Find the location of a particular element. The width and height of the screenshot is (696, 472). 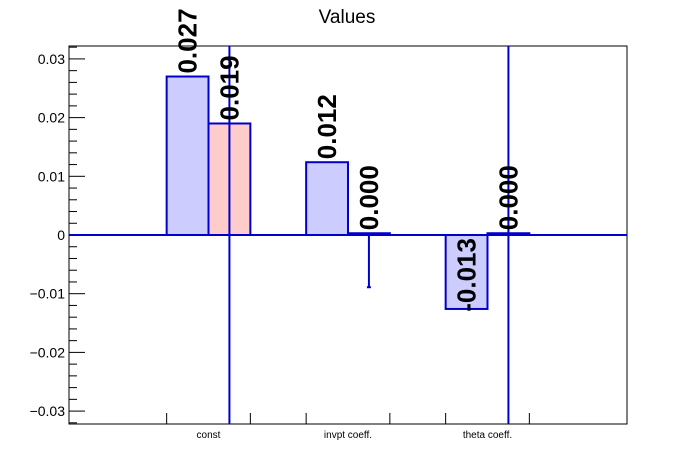

data-label: -0.013 is located at coordinates (467, 275).